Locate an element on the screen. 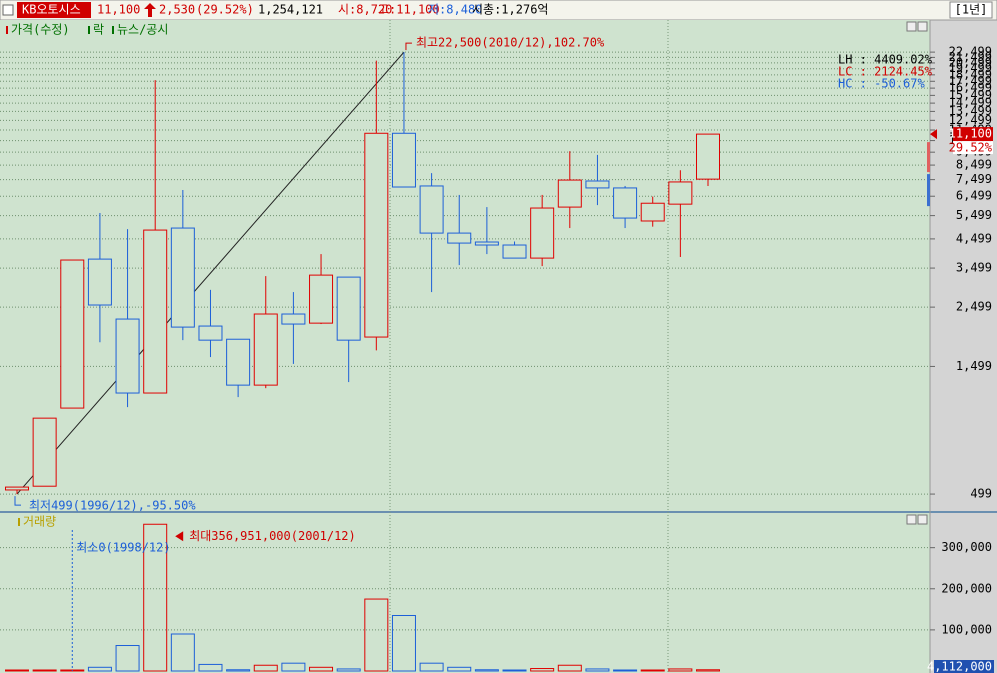  period-button is located at coordinates (971, 10).